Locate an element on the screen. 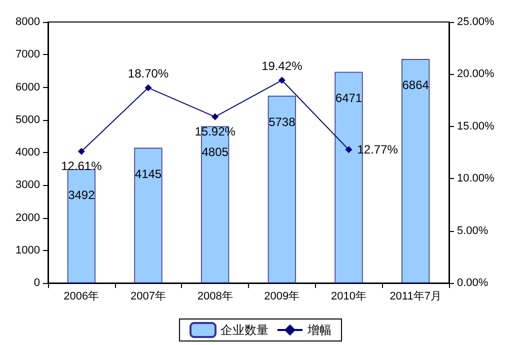 The image size is (521, 345). data-label: 3492 is located at coordinates (82, 195).